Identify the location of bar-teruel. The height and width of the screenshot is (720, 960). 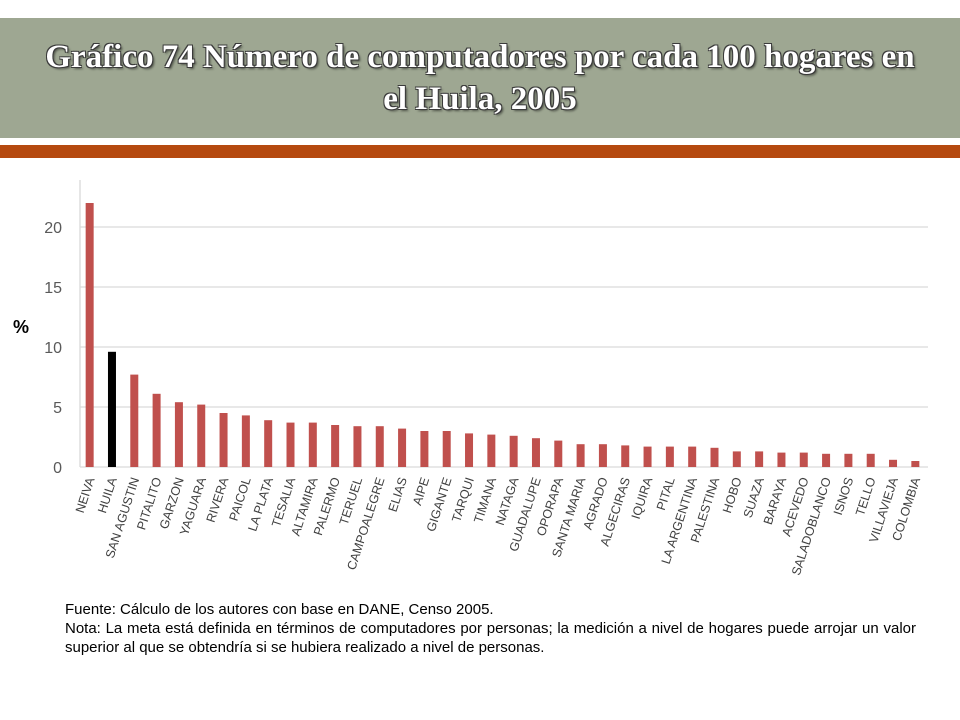
(357, 446).